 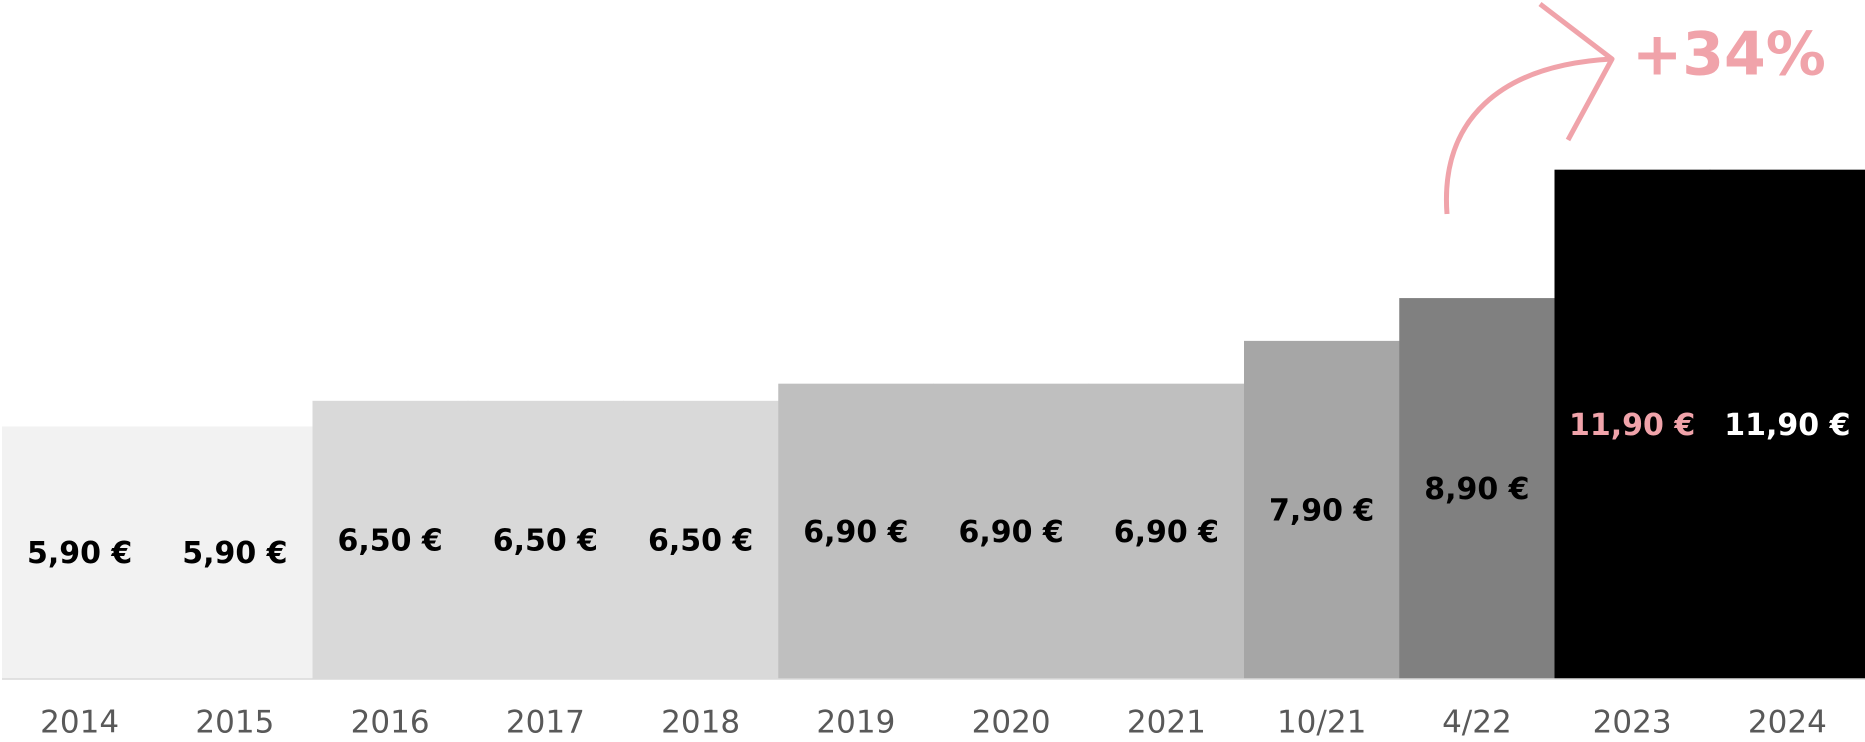 What do you see at coordinates (1477, 723) in the screenshot?
I see `x-tick-label: 4/22` at bounding box center [1477, 723].